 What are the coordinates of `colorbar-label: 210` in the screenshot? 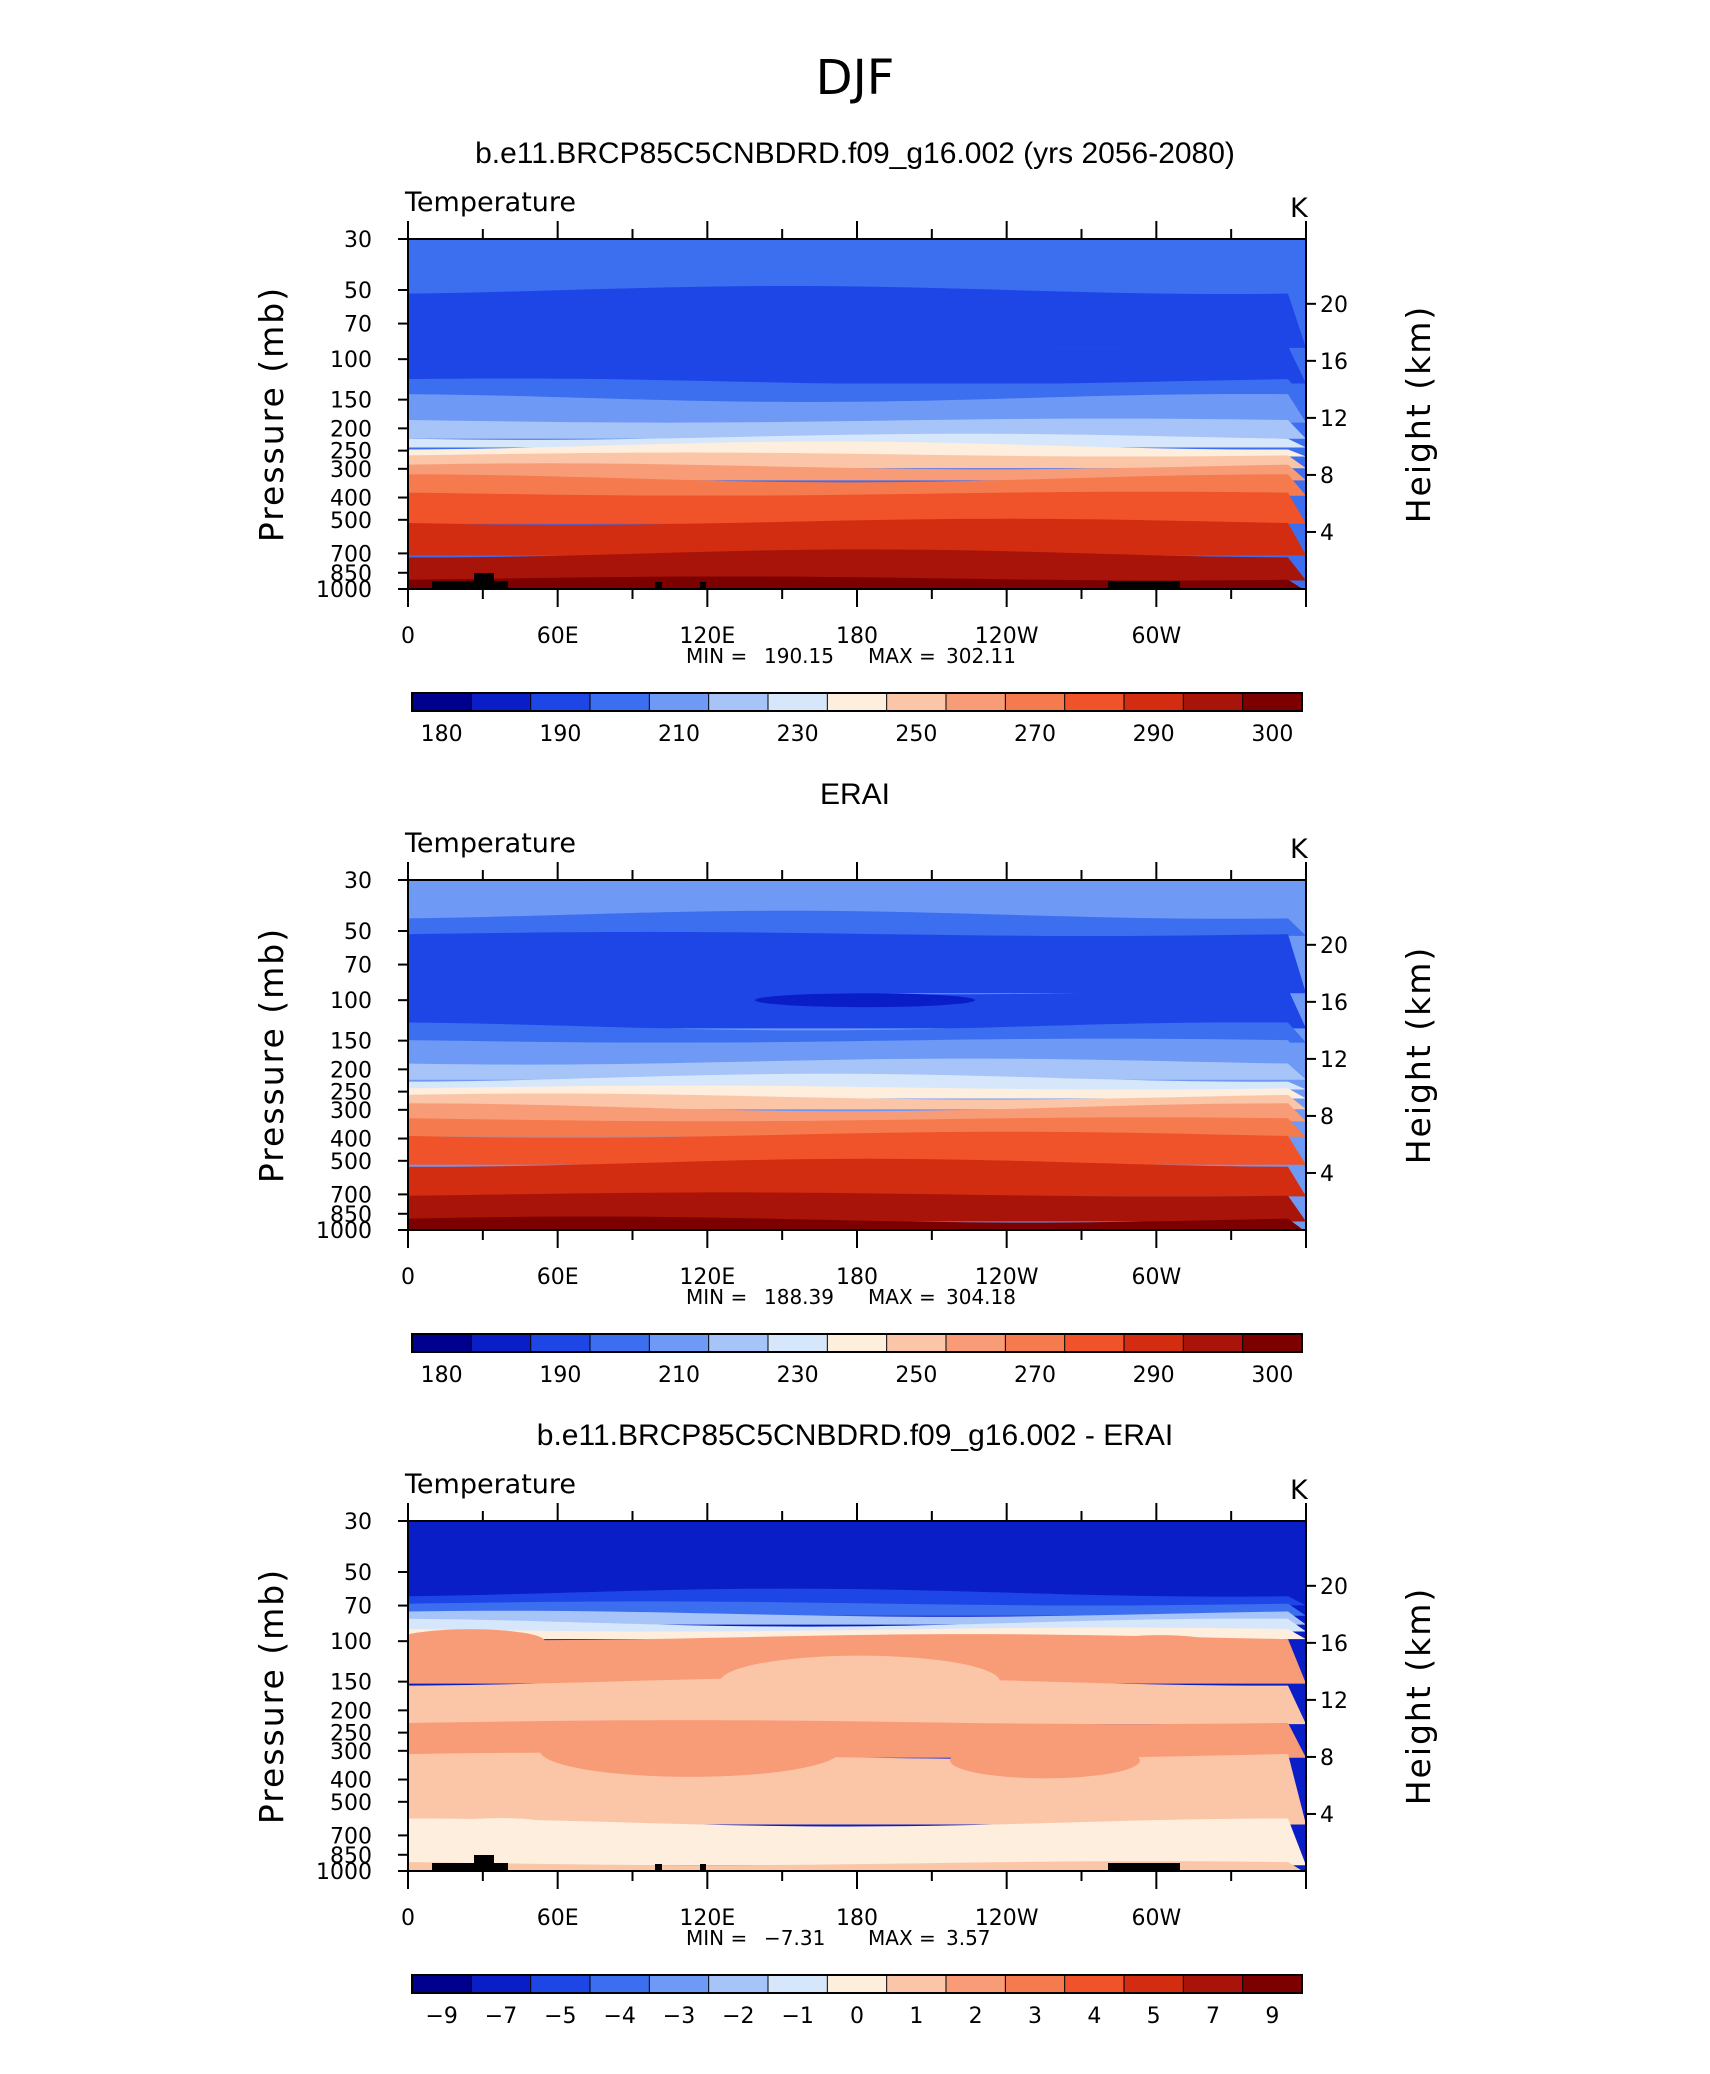 It's located at (679, 1375).